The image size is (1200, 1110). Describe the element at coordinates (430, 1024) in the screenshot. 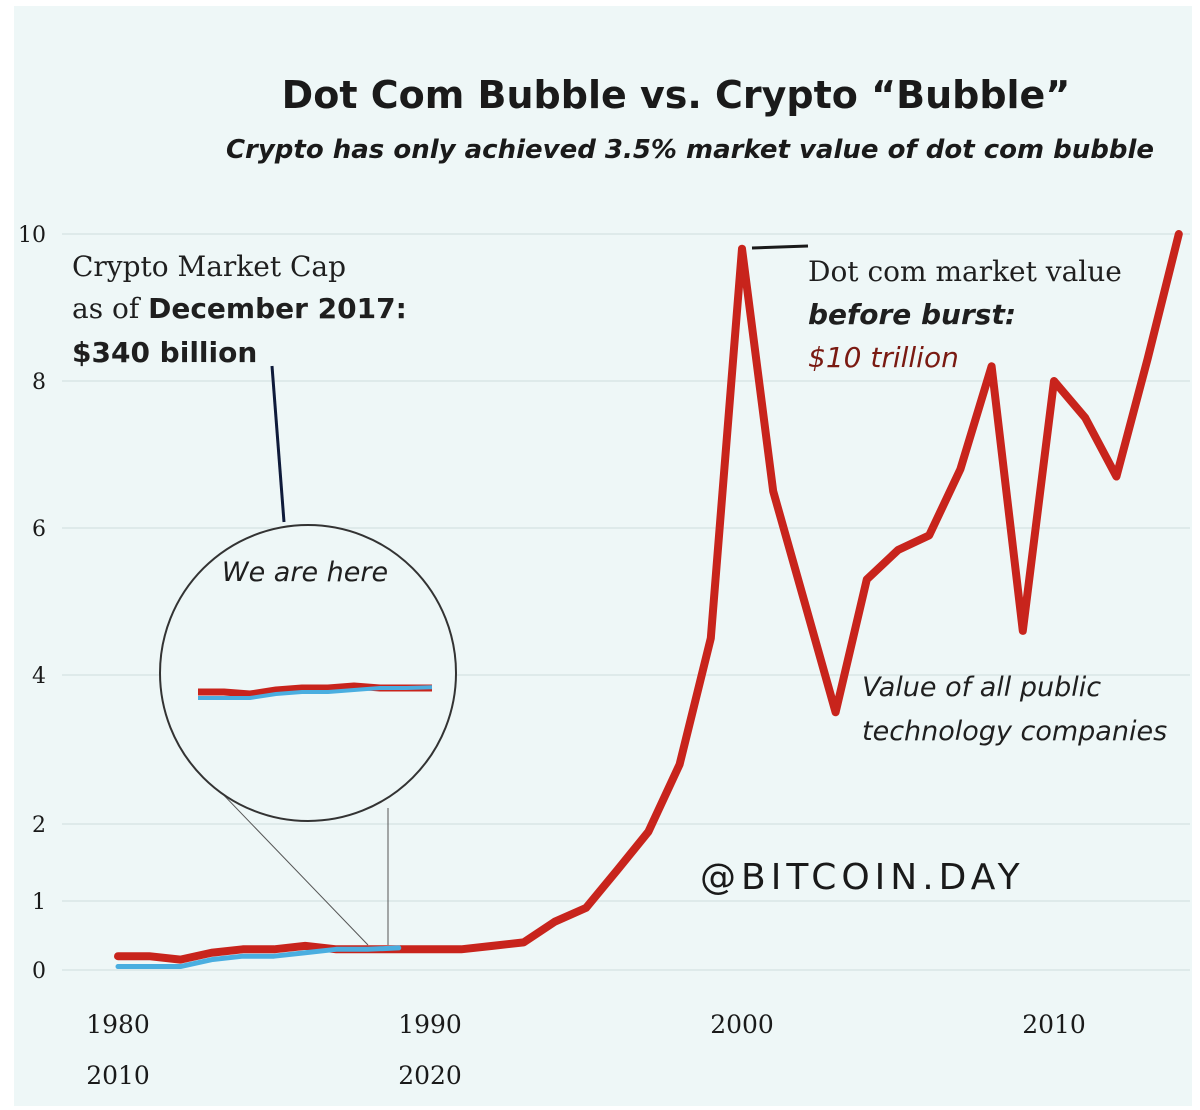

I see `x-tick-label: 1990` at that location.